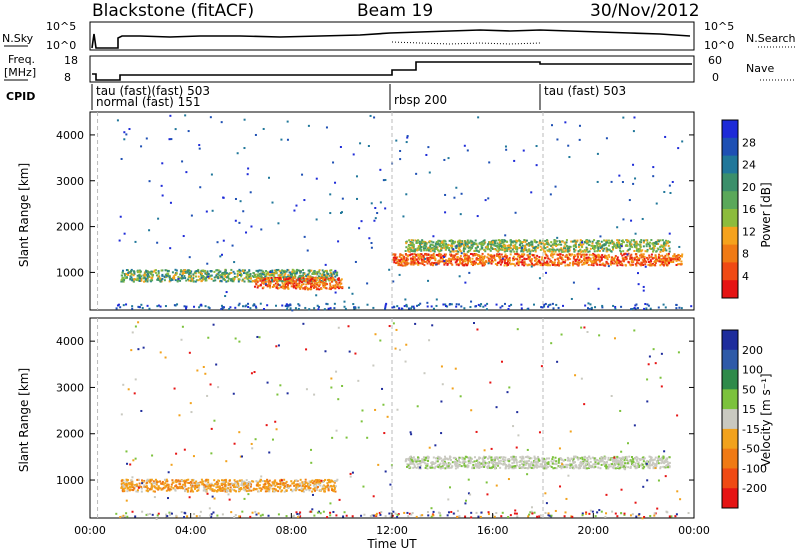 This screenshot has height=554, width=800. Describe the element at coordinates (730, 289) in the screenshot. I see `colorbar-segment` at that location.